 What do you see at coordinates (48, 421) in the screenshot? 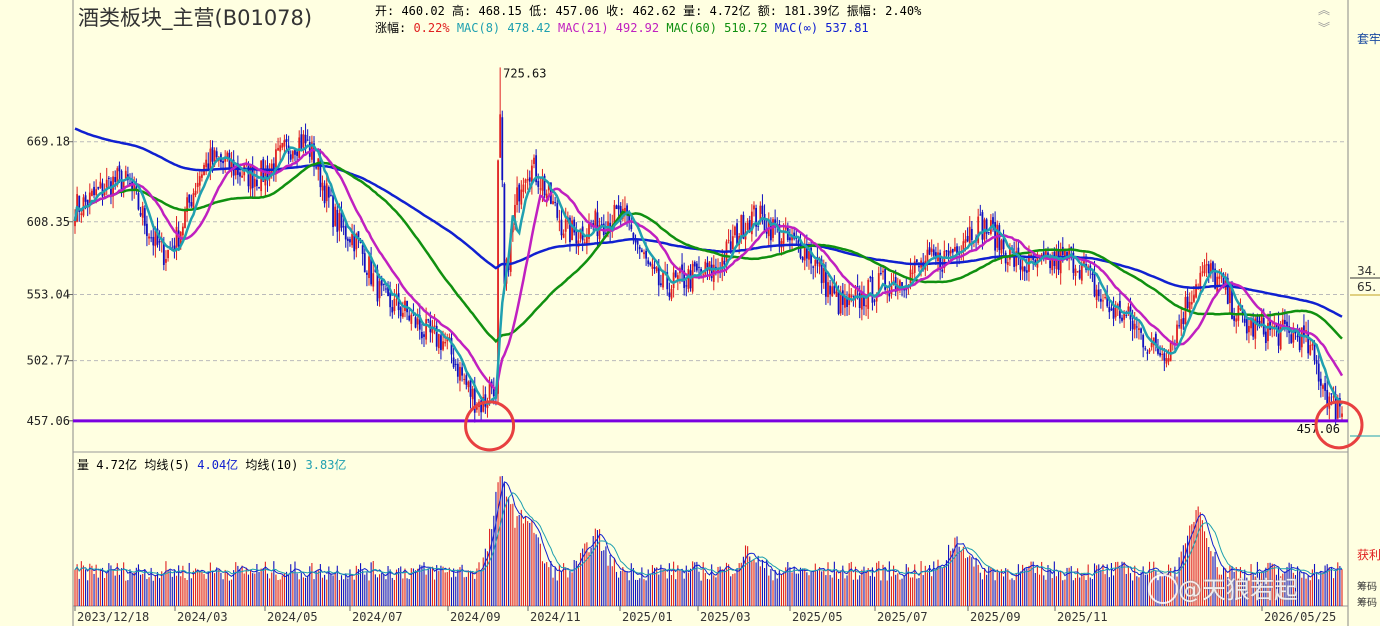
I see `y-tick-label: 457.06` at bounding box center [48, 421].